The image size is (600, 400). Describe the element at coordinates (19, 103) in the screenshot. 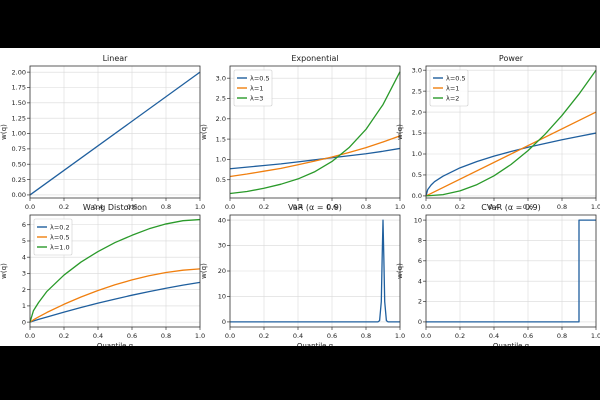

I see `y-tick-label: 1.50` at that location.